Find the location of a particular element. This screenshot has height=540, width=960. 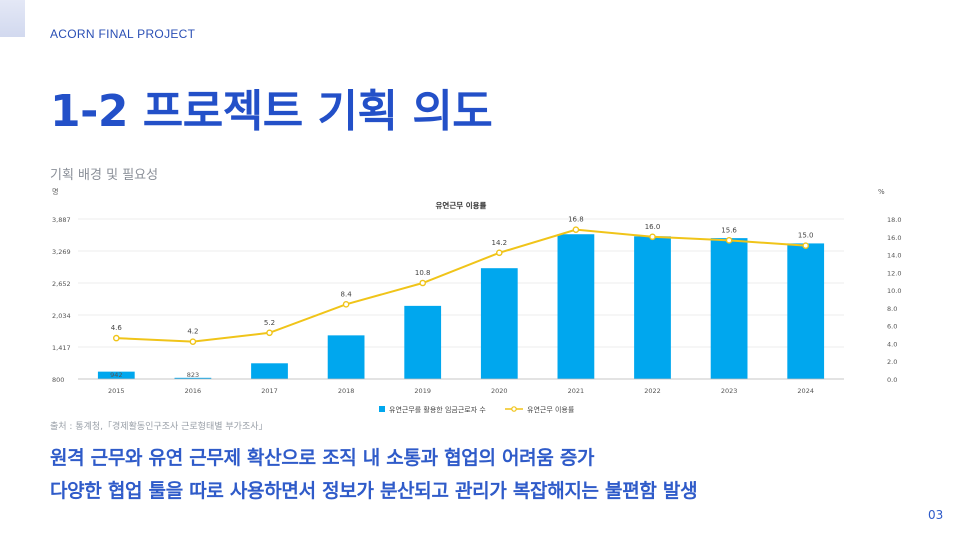

slide-title: 1-2 프로젝트 기획 의도 is located at coordinates (271, 111).